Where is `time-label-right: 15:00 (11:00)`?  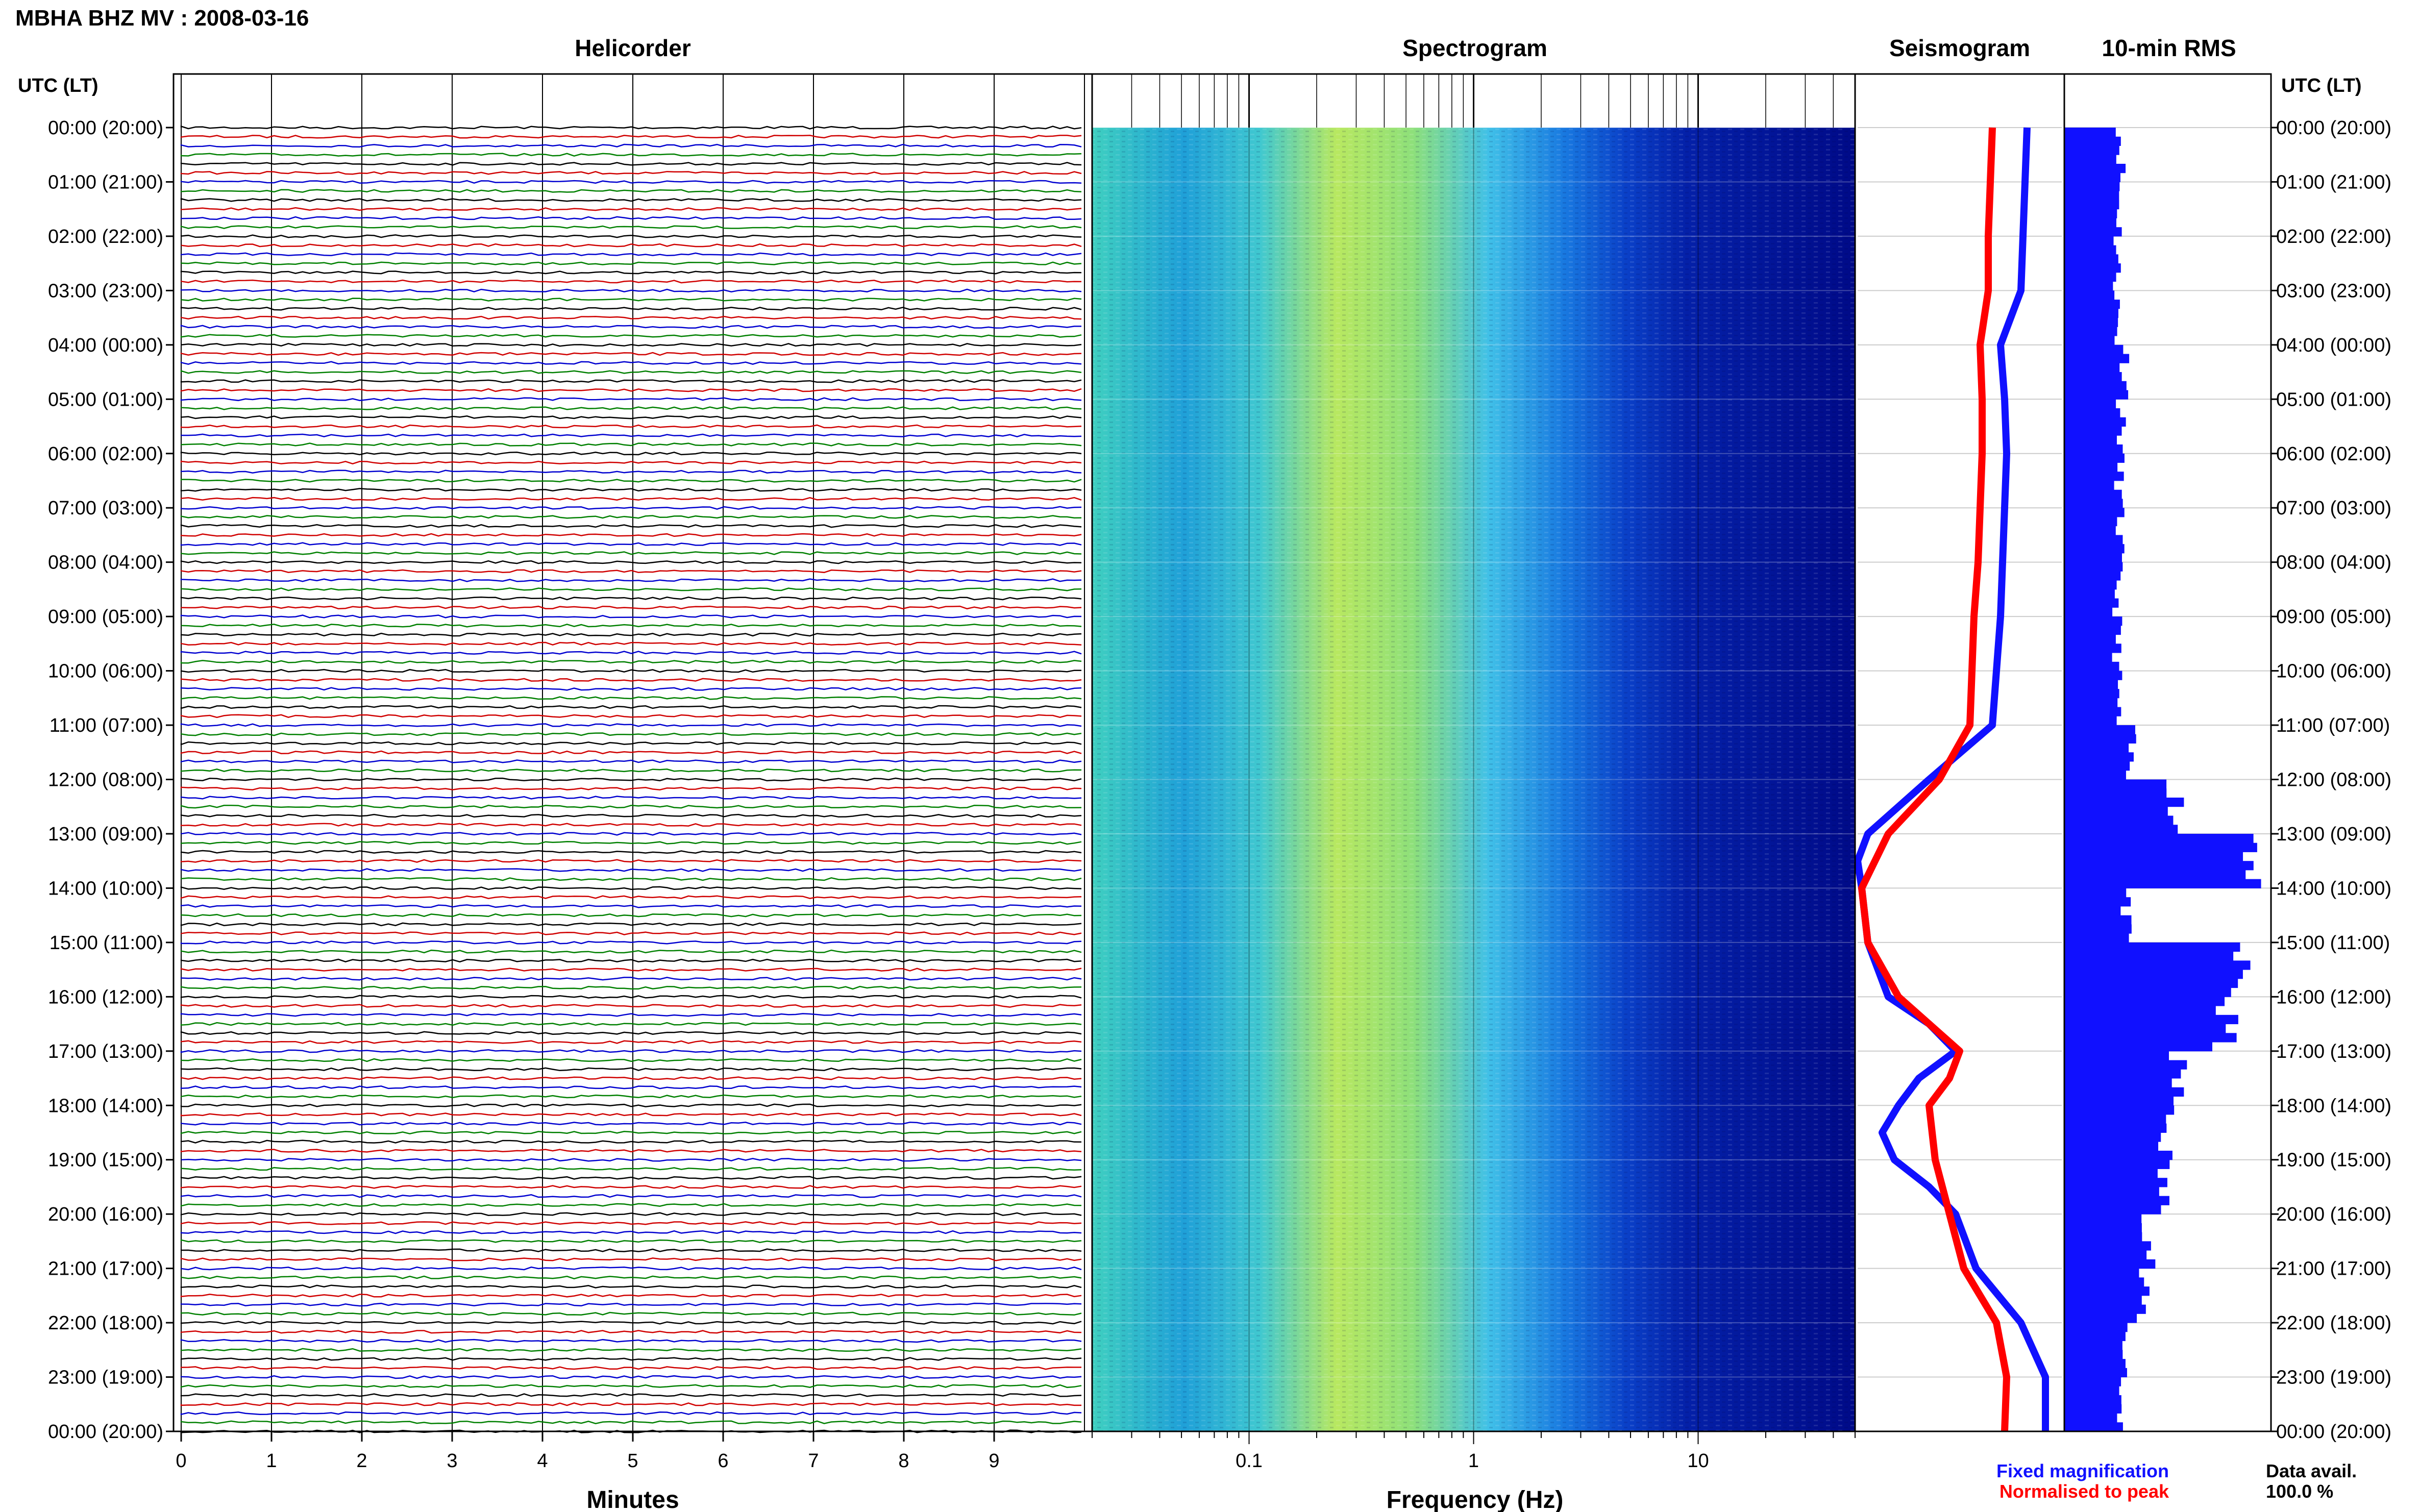 time-label-right: 15:00 (11:00) is located at coordinates (2333, 943).